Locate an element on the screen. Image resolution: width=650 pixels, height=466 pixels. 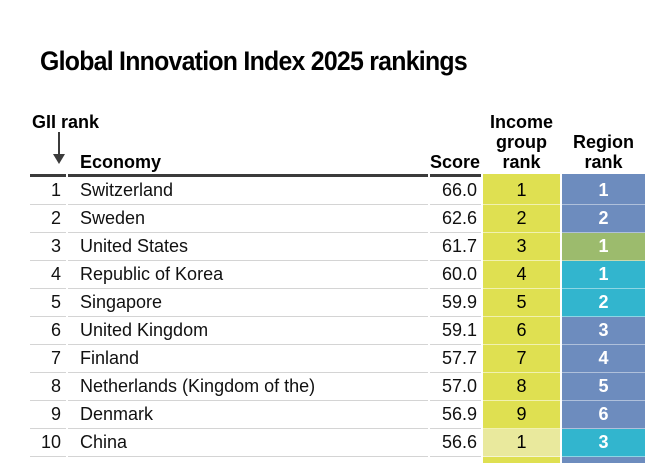
score-cell is located at coordinates (455, 460).